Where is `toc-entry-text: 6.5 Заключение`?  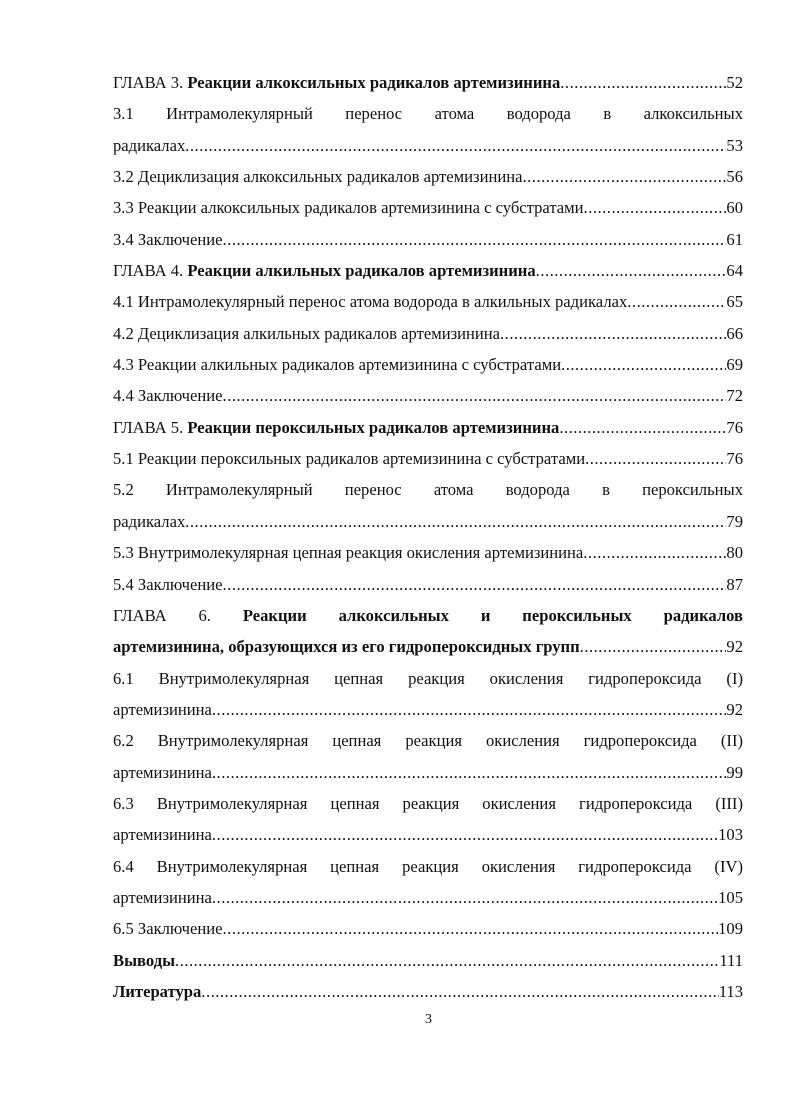
toc-entry-text: 6.5 Заключение is located at coordinates (168, 929).